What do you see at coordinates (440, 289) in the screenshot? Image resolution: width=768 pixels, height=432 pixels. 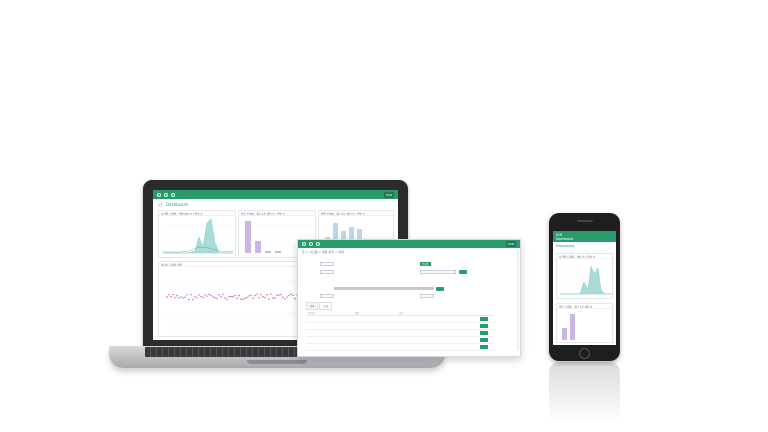 I see `progress-action-button` at bounding box center [440, 289].